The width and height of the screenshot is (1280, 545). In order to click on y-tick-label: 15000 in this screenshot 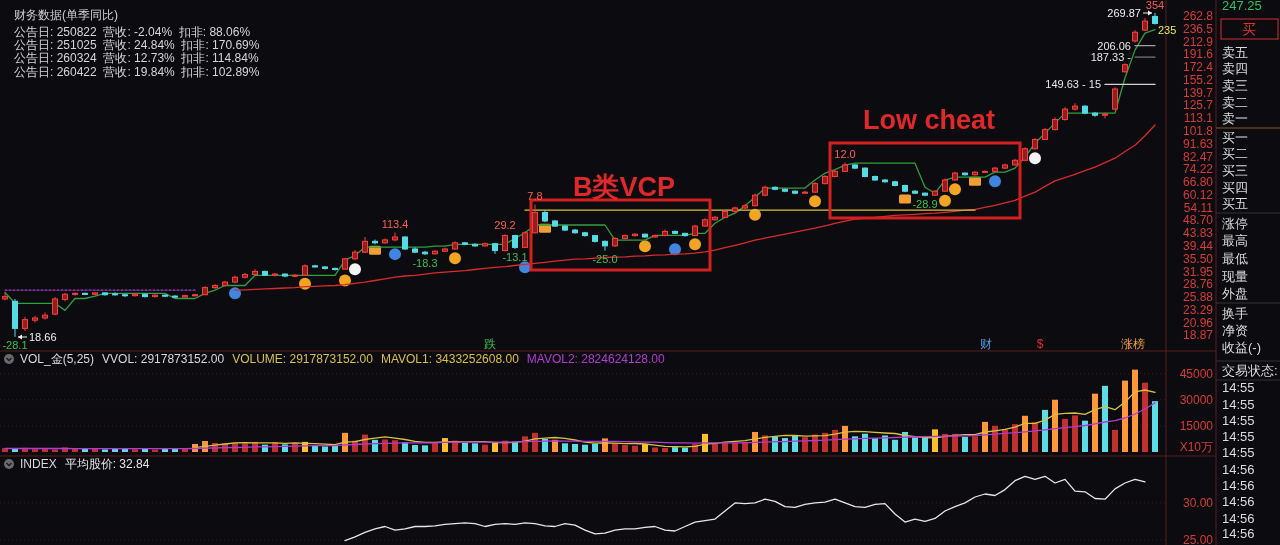, I will do `click(1196, 425)`.